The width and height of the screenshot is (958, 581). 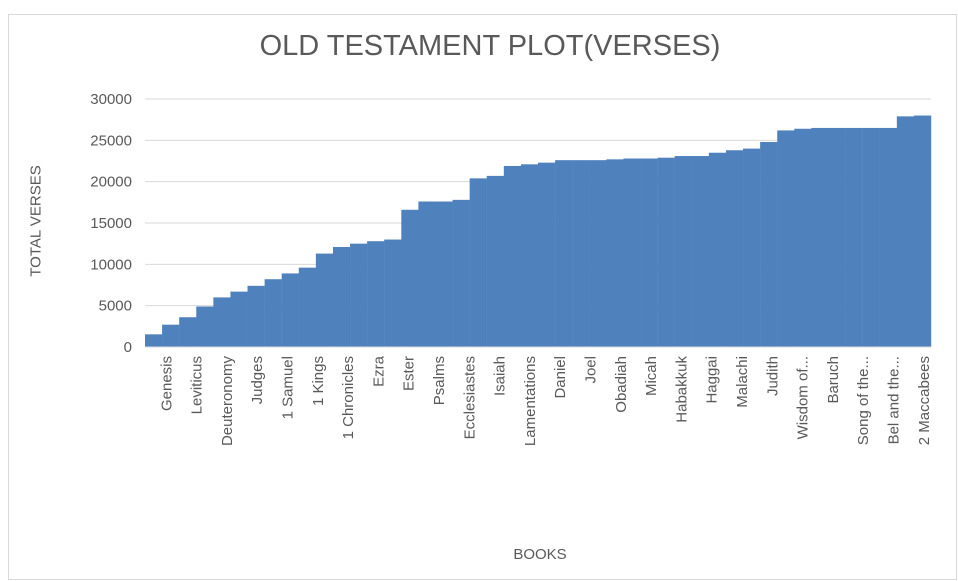 I want to click on x-tick-label: 1 Kings, so click(x=318, y=381).